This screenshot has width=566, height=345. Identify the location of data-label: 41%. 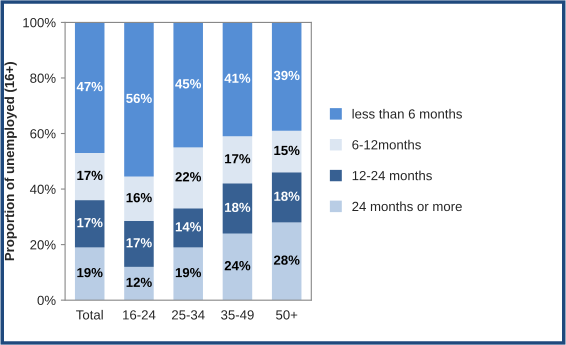
(237, 78).